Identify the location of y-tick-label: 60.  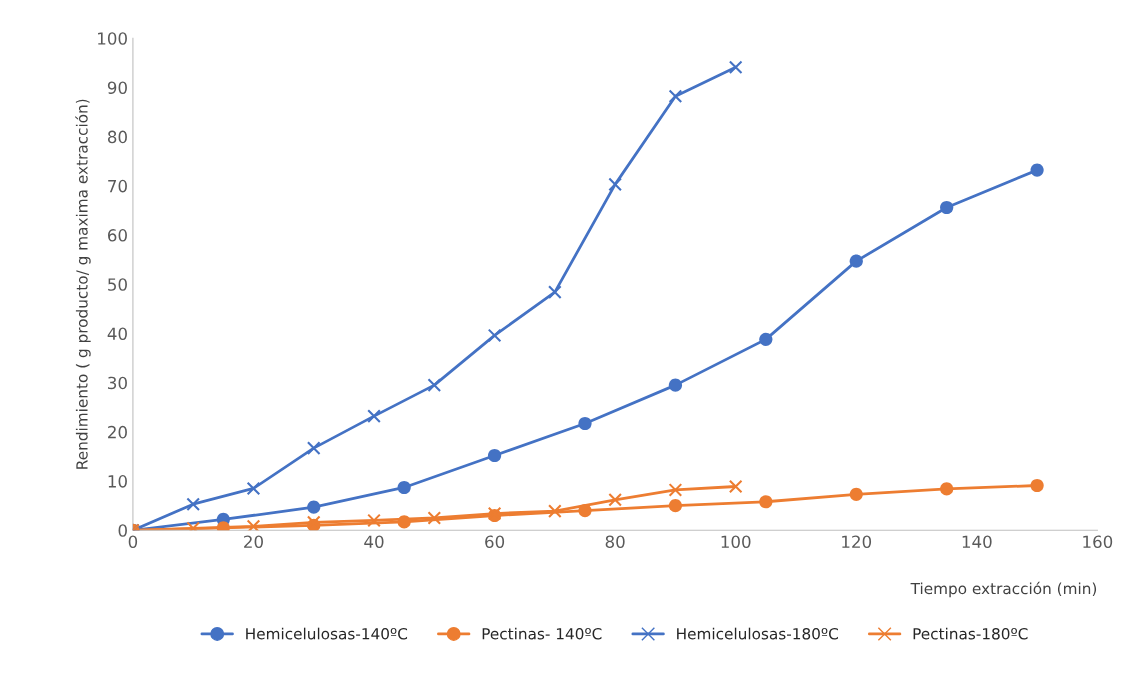
(117, 235).